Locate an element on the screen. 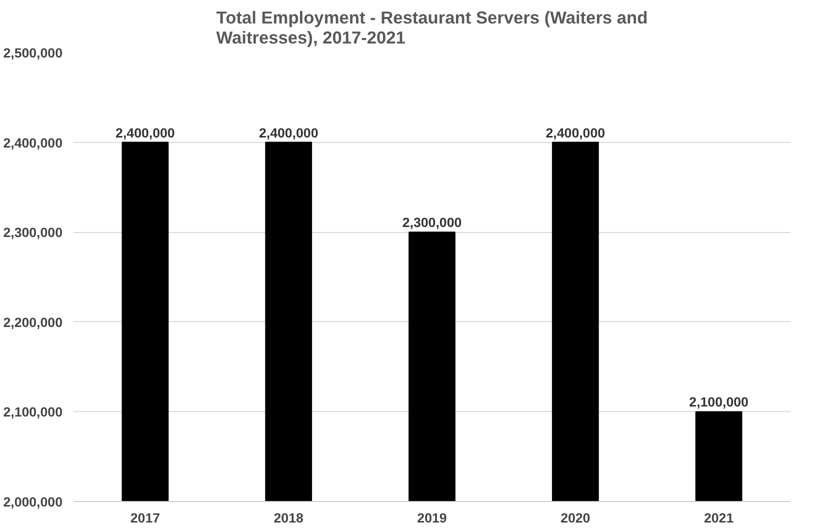 Image resolution: width=814 pixels, height=529 pixels. data-label: 2,300,000 is located at coordinates (432, 222).